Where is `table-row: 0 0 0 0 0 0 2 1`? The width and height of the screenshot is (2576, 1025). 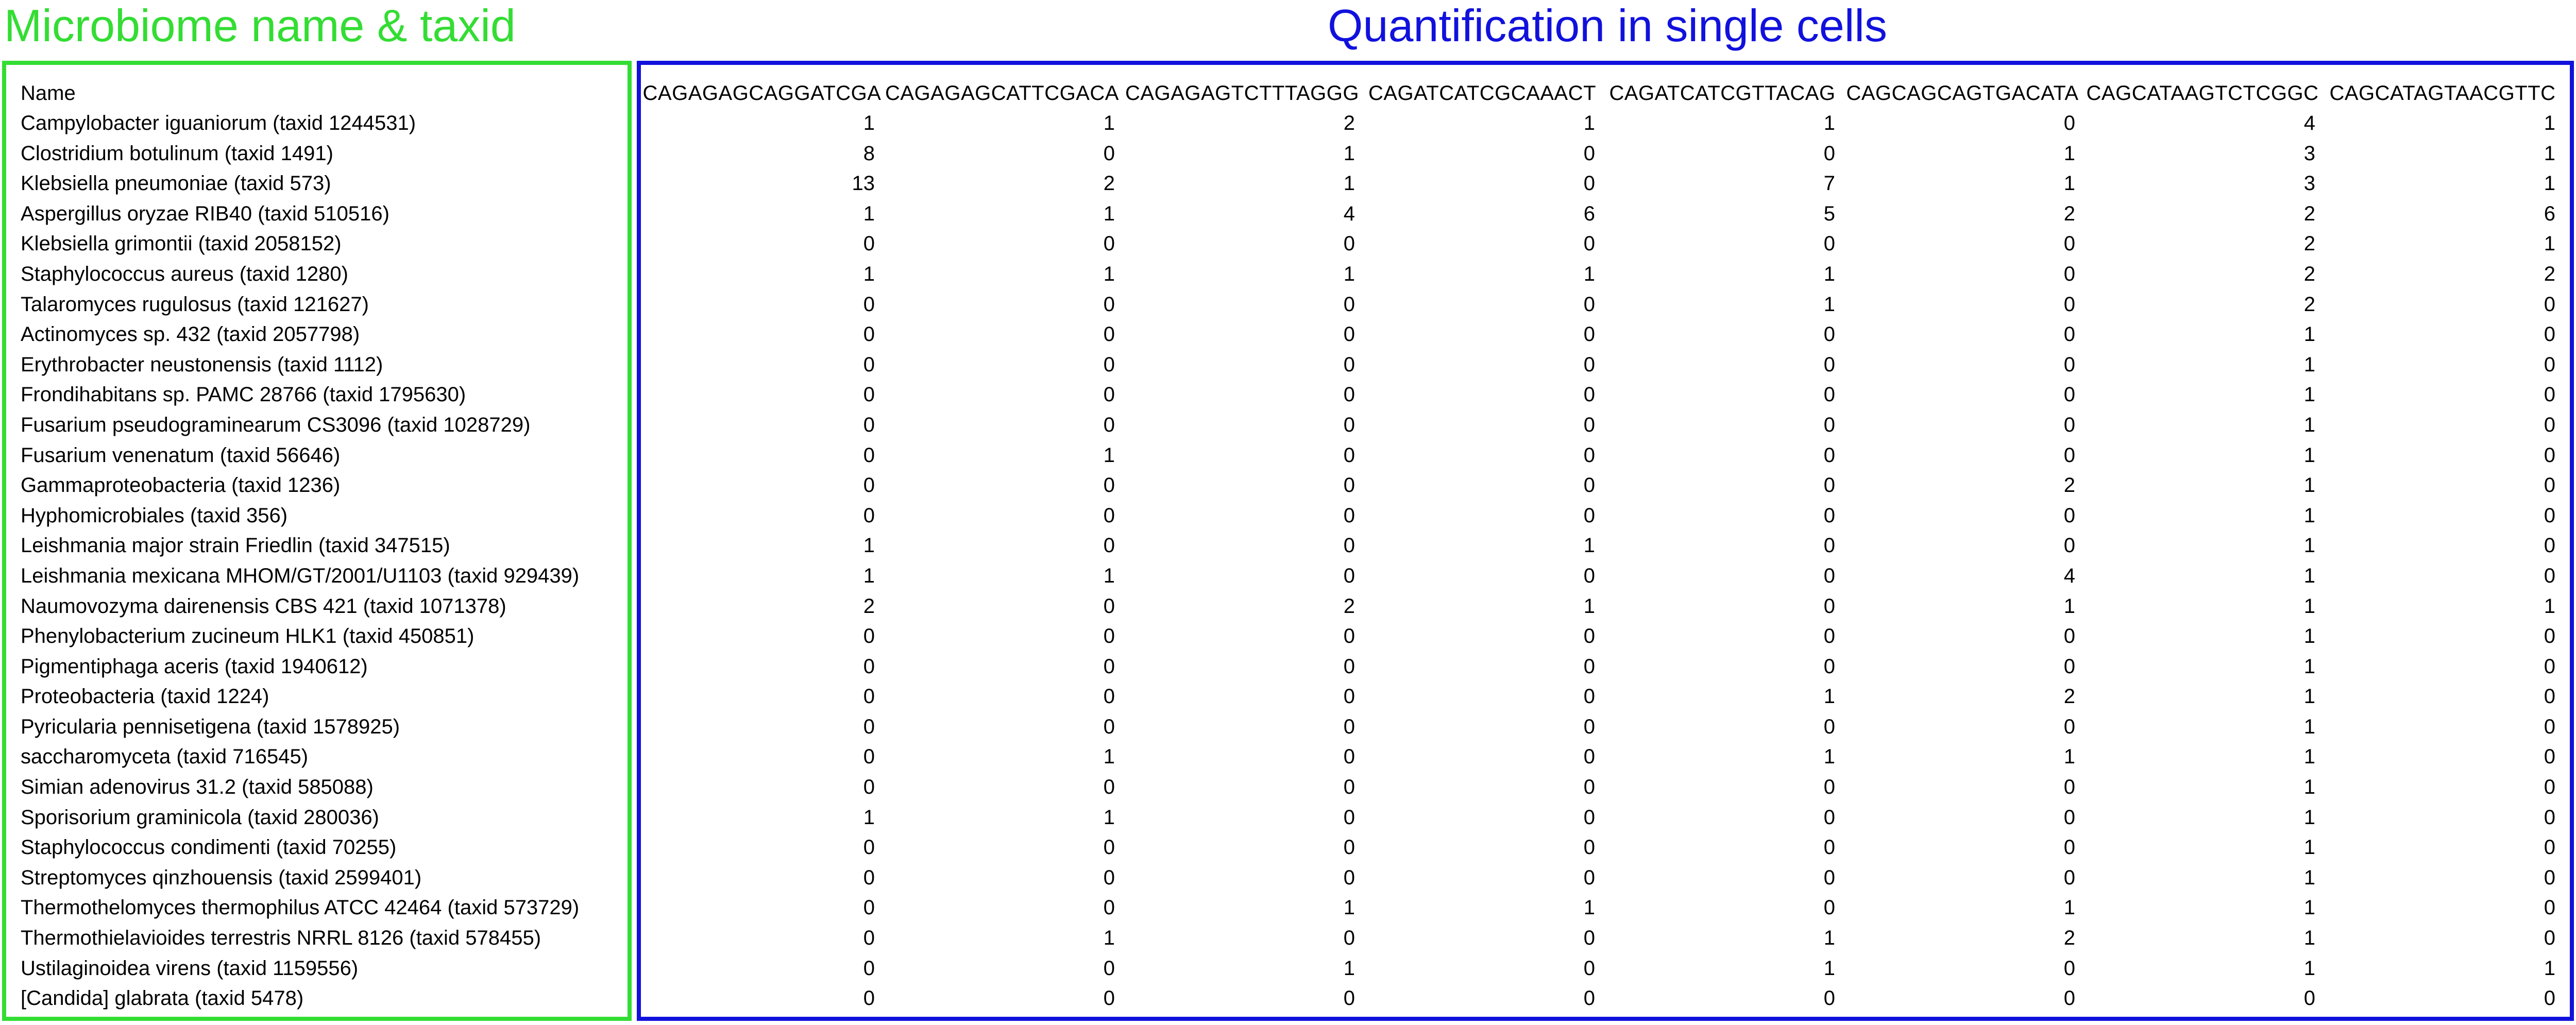 table-row: 0 0 0 0 0 0 2 1 is located at coordinates (1605, 244).